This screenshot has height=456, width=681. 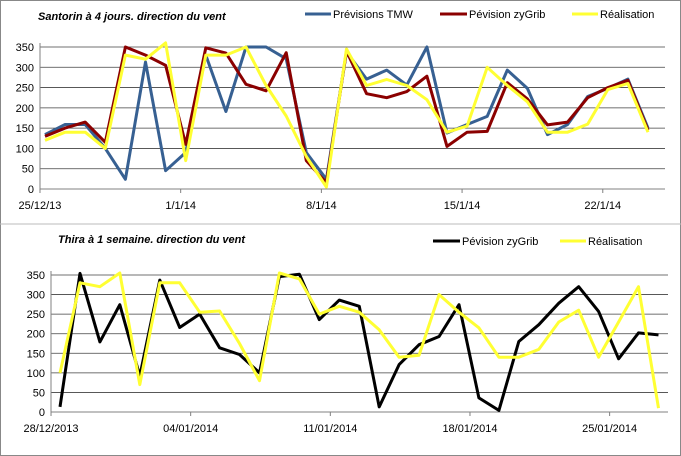 What do you see at coordinates (602, 206) in the screenshot?
I see `x-tick-label: 22/1/14` at bounding box center [602, 206].